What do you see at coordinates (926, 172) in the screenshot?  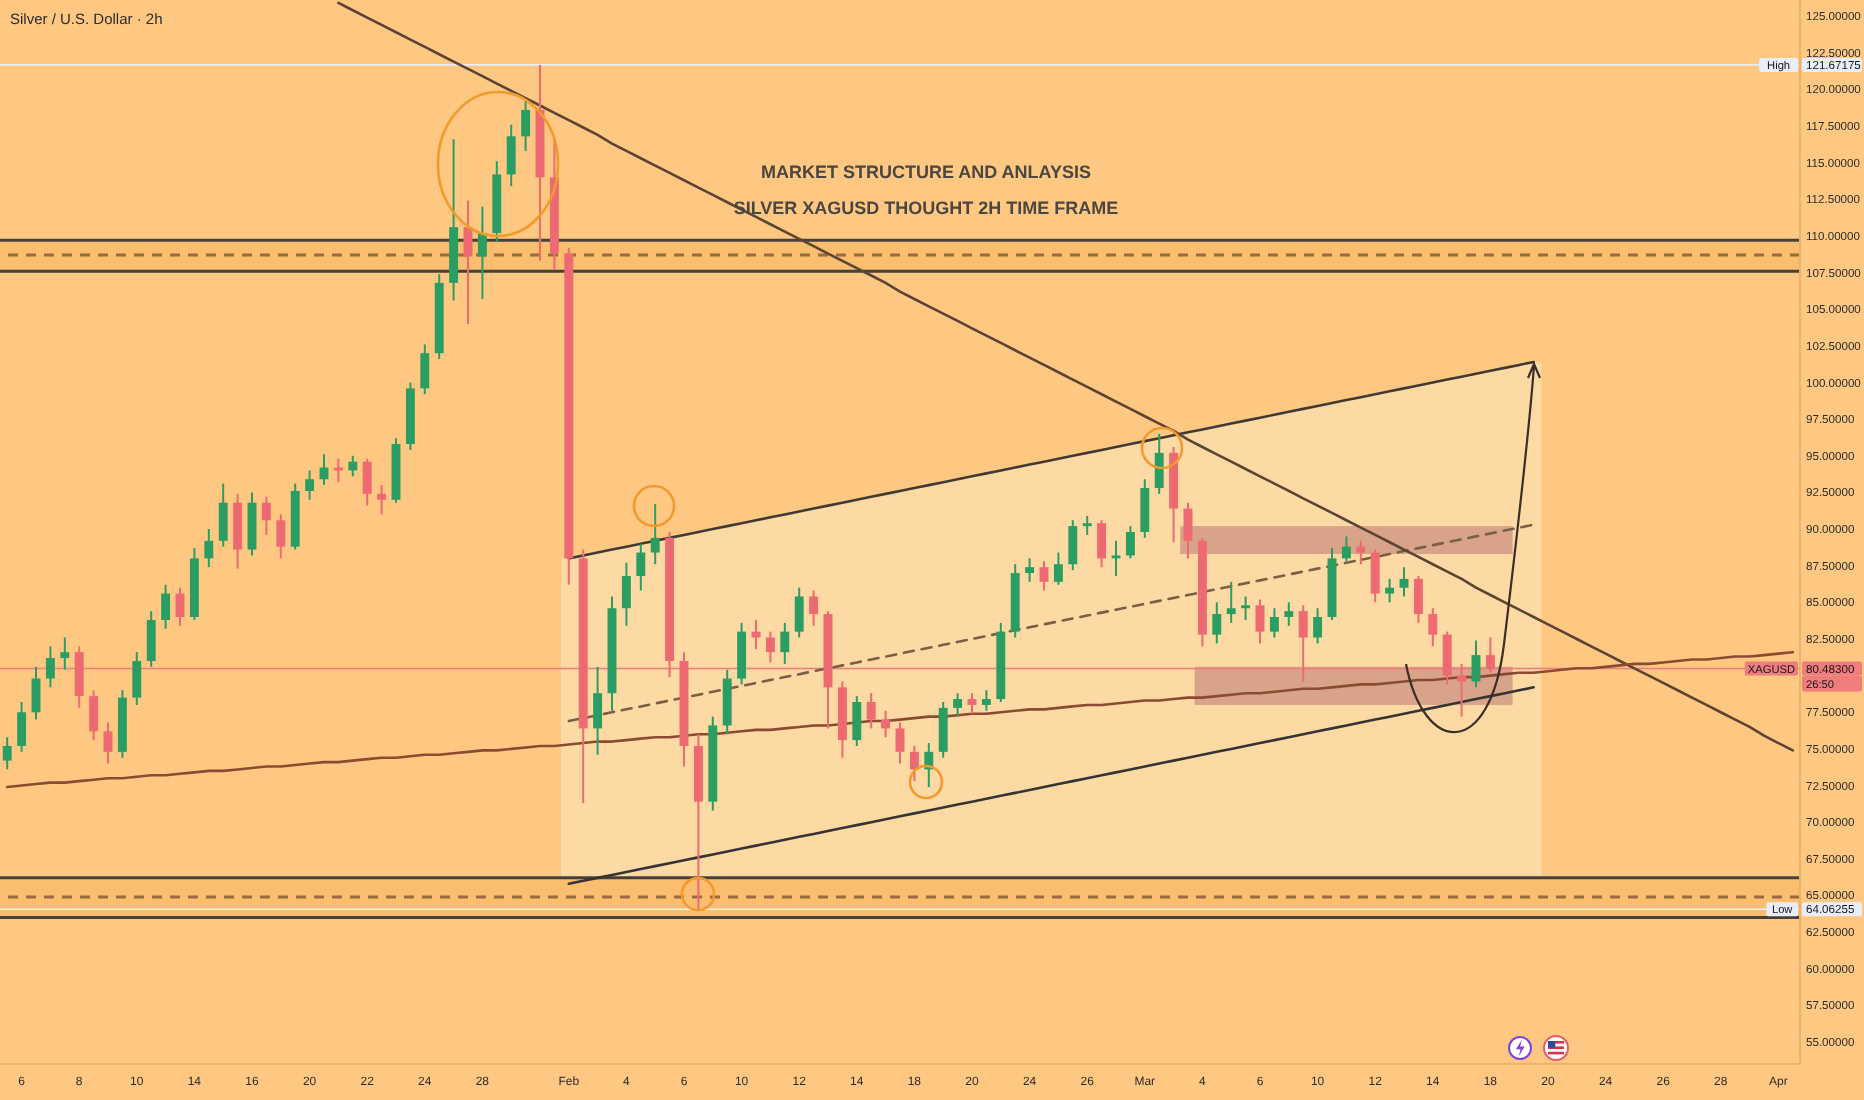 I see `annotation: MARKET STRUCTURE AND ANLAYSIS` at bounding box center [926, 172].